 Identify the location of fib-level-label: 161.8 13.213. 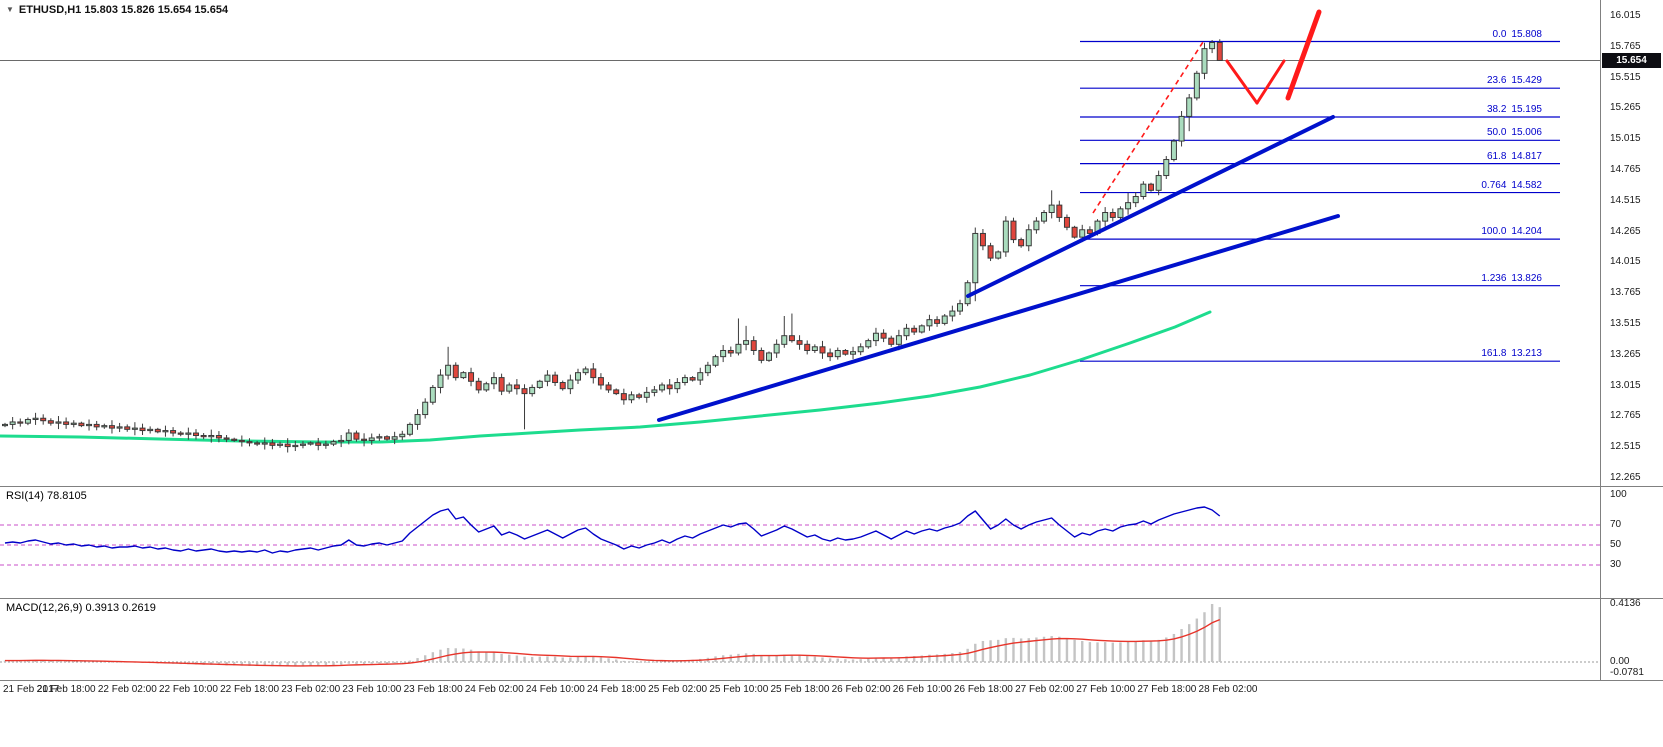
(1511, 354).